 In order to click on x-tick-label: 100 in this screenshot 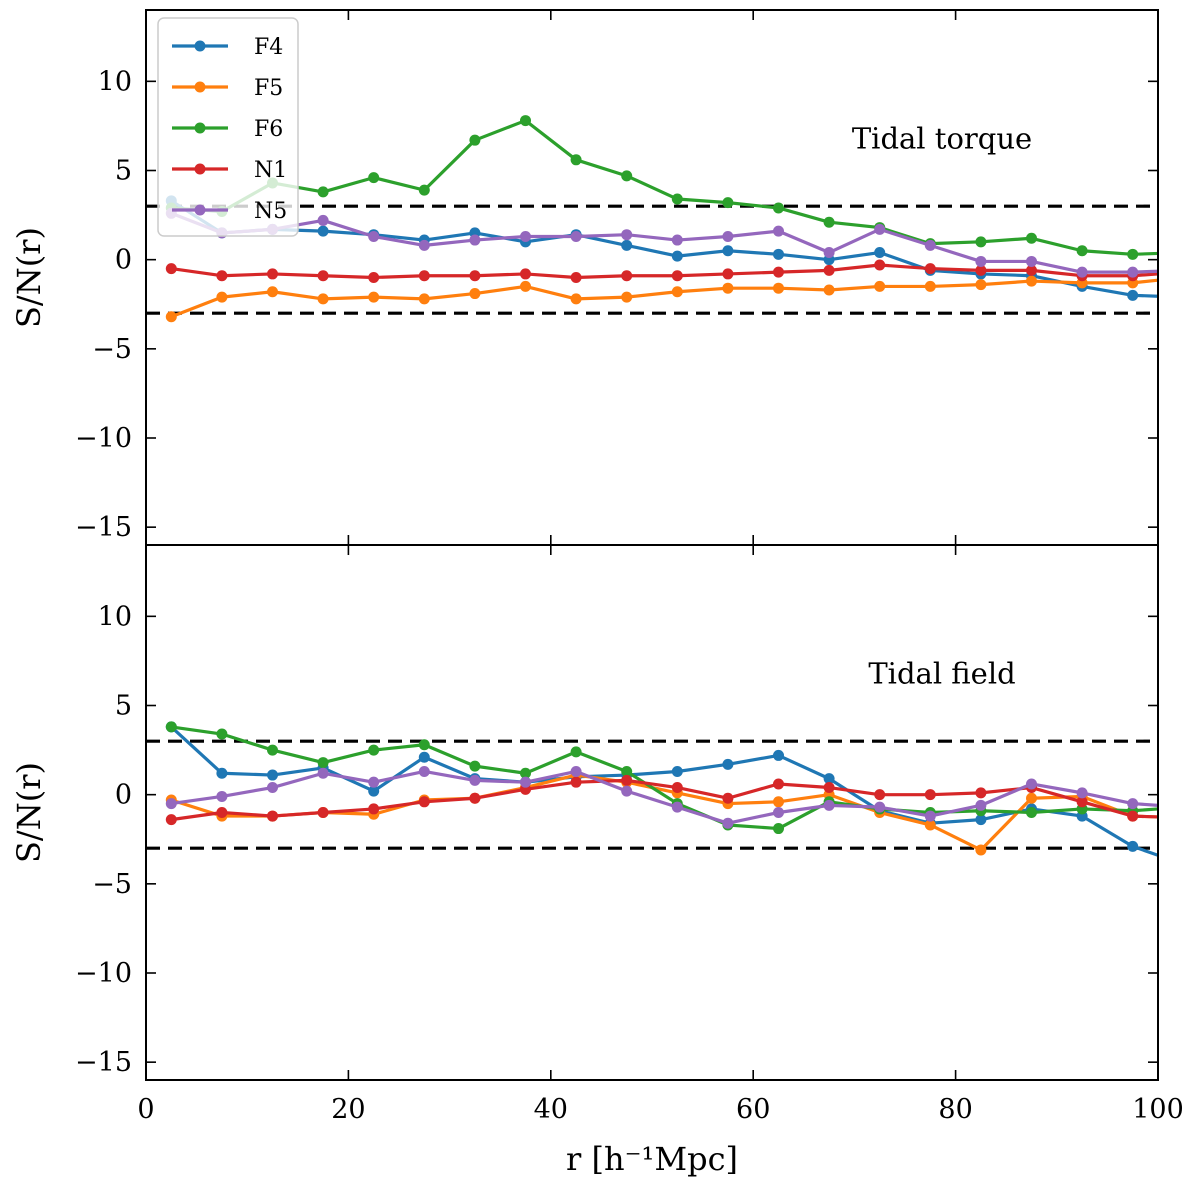, I will do `click(1158, 1109)`.